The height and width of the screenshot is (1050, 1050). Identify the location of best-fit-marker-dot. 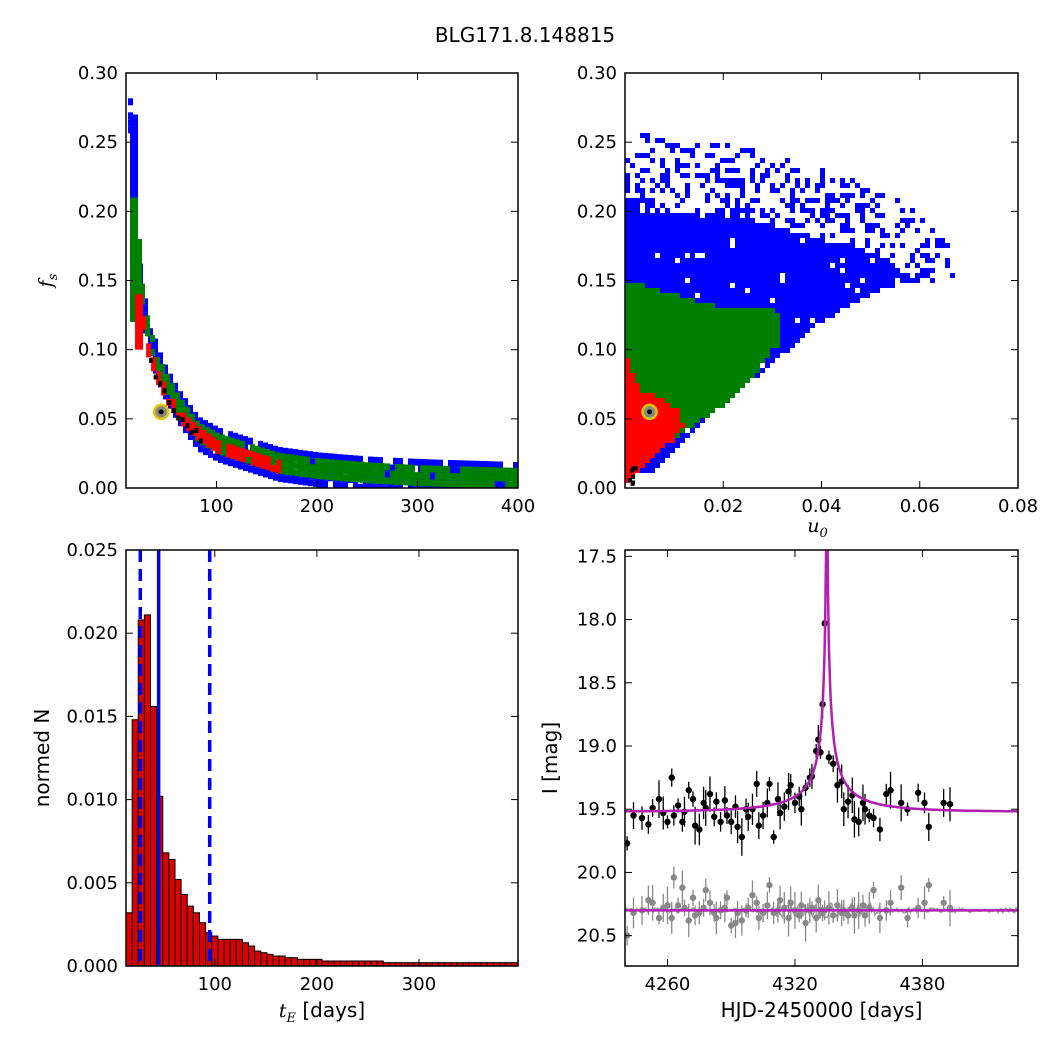
(650, 412).